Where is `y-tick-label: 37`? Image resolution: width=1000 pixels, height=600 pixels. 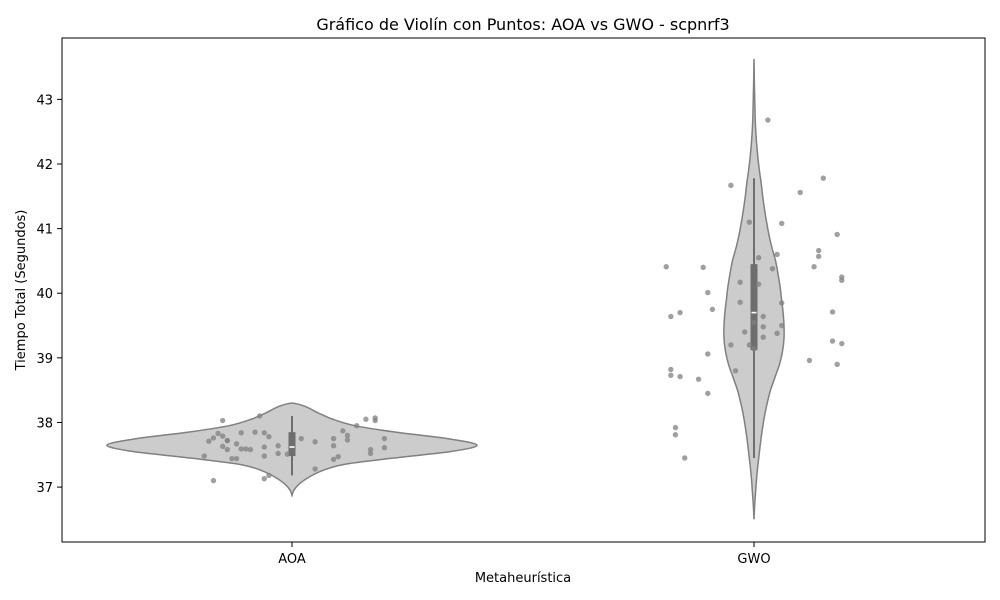 y-tick-label: 37 is located at coordinates (44, 488).